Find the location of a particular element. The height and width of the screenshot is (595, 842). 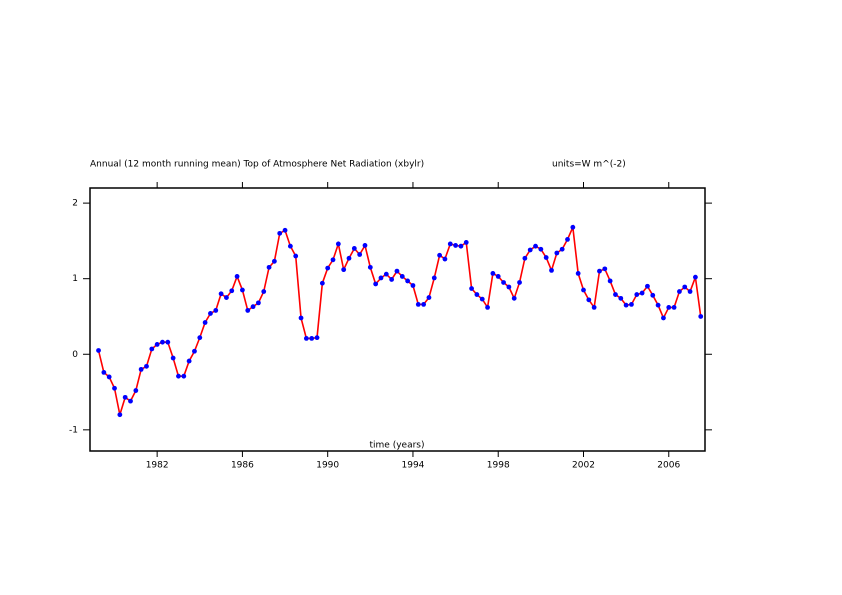

x-tick-label: 1998 is located at coordinates (498, 466).